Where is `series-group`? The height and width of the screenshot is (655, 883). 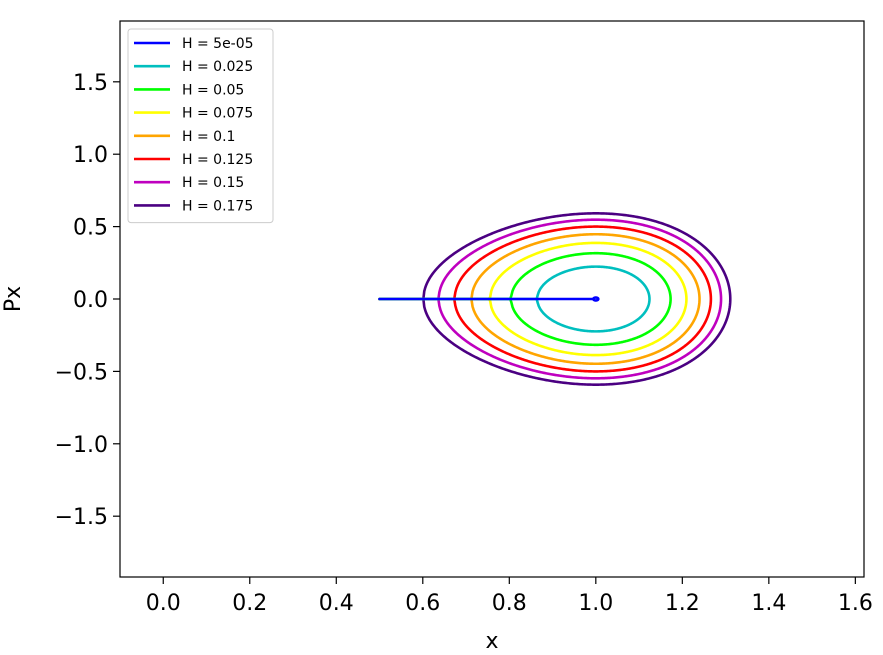 series-group is located at coordinates (555, 299).